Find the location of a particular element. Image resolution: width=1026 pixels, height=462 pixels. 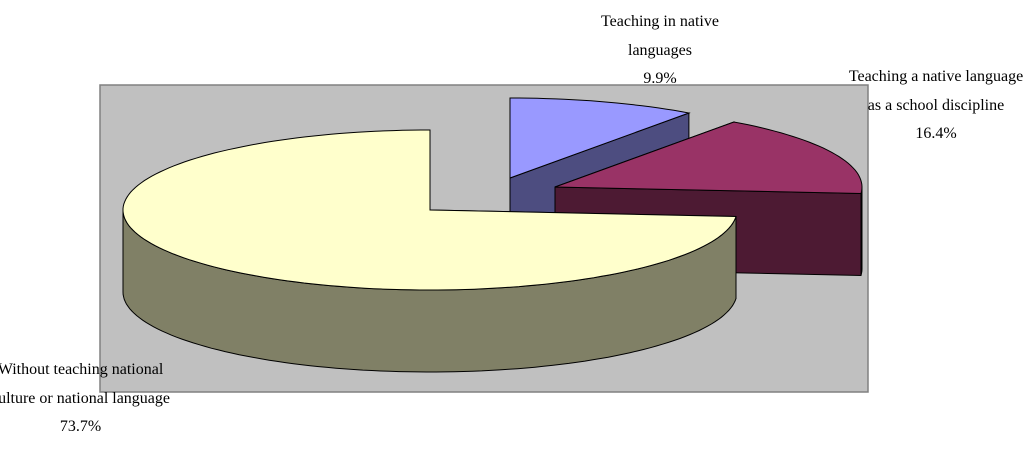

slice-value: 16.4% is located at coordinates (936, 133).